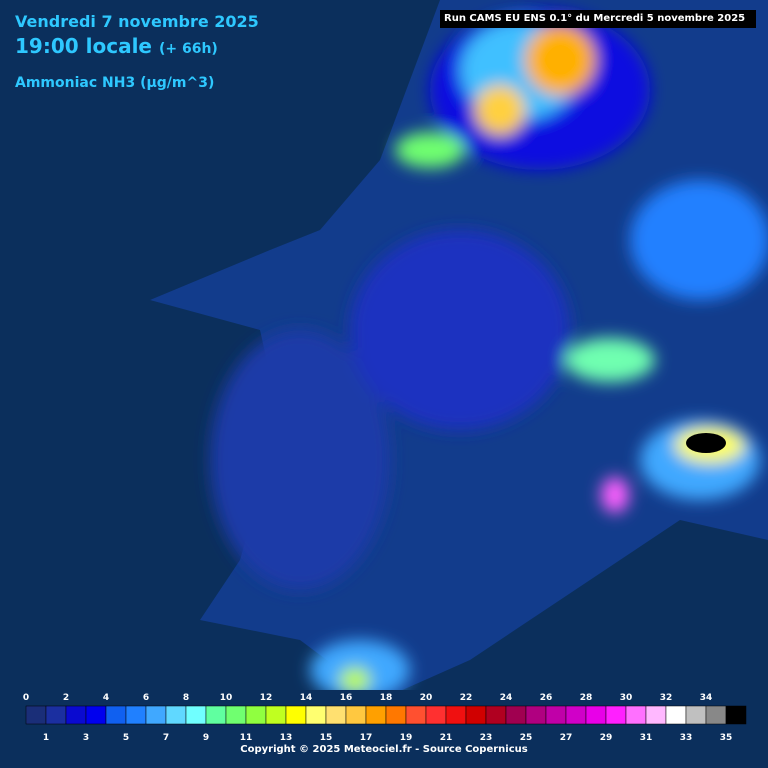 Image resolution: width=768 pixels, height=768 pixels. Describe the element at coordinates (626, 698) in the screenshot. I see `legend-label: 30` at that location.